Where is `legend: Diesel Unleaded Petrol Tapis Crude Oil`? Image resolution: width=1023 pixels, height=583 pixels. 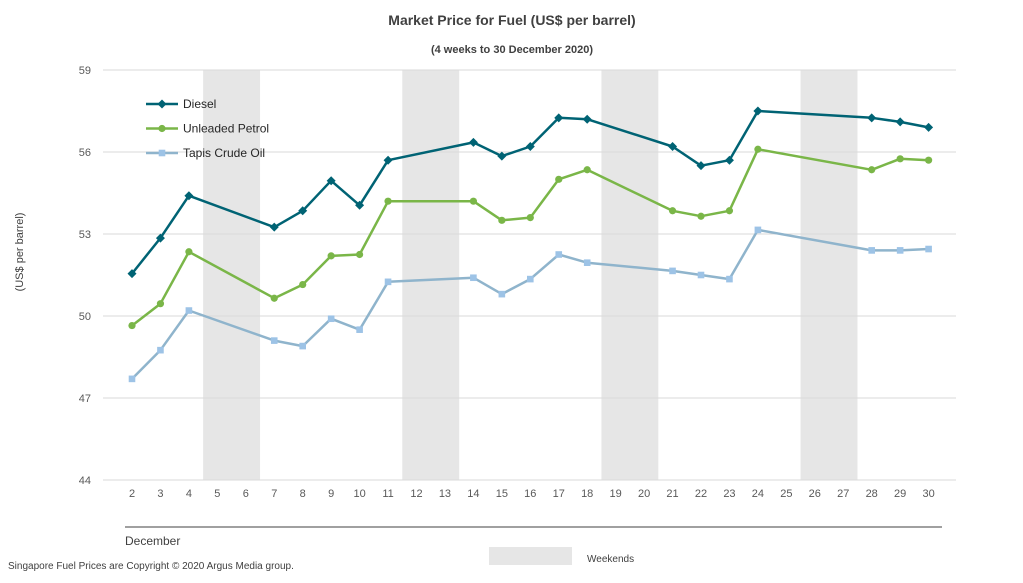
legend: Diesel Unleaded Petrol Tapis Crude Oil is located at coordinates (207, 128).